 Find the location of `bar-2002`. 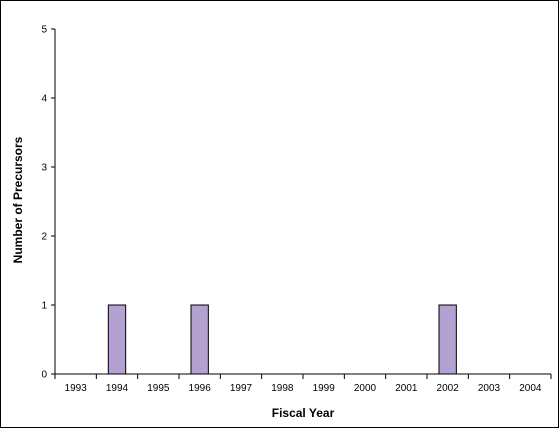

bar-2002 is located at coordinates (447, 339).